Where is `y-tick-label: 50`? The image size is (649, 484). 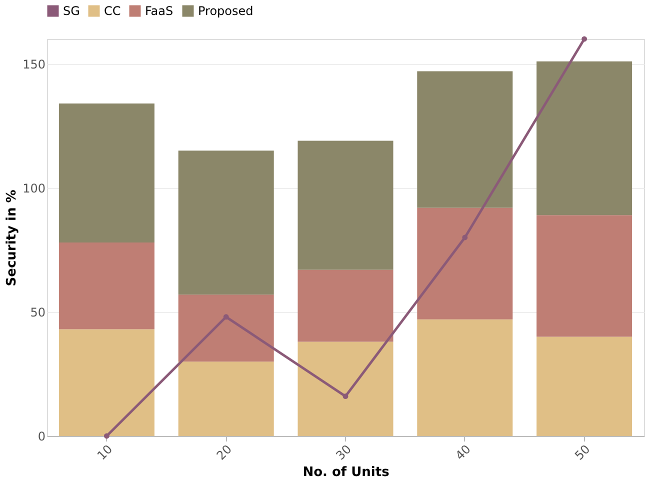
y-tick-label: 50 is located at coordinates (38, 312).